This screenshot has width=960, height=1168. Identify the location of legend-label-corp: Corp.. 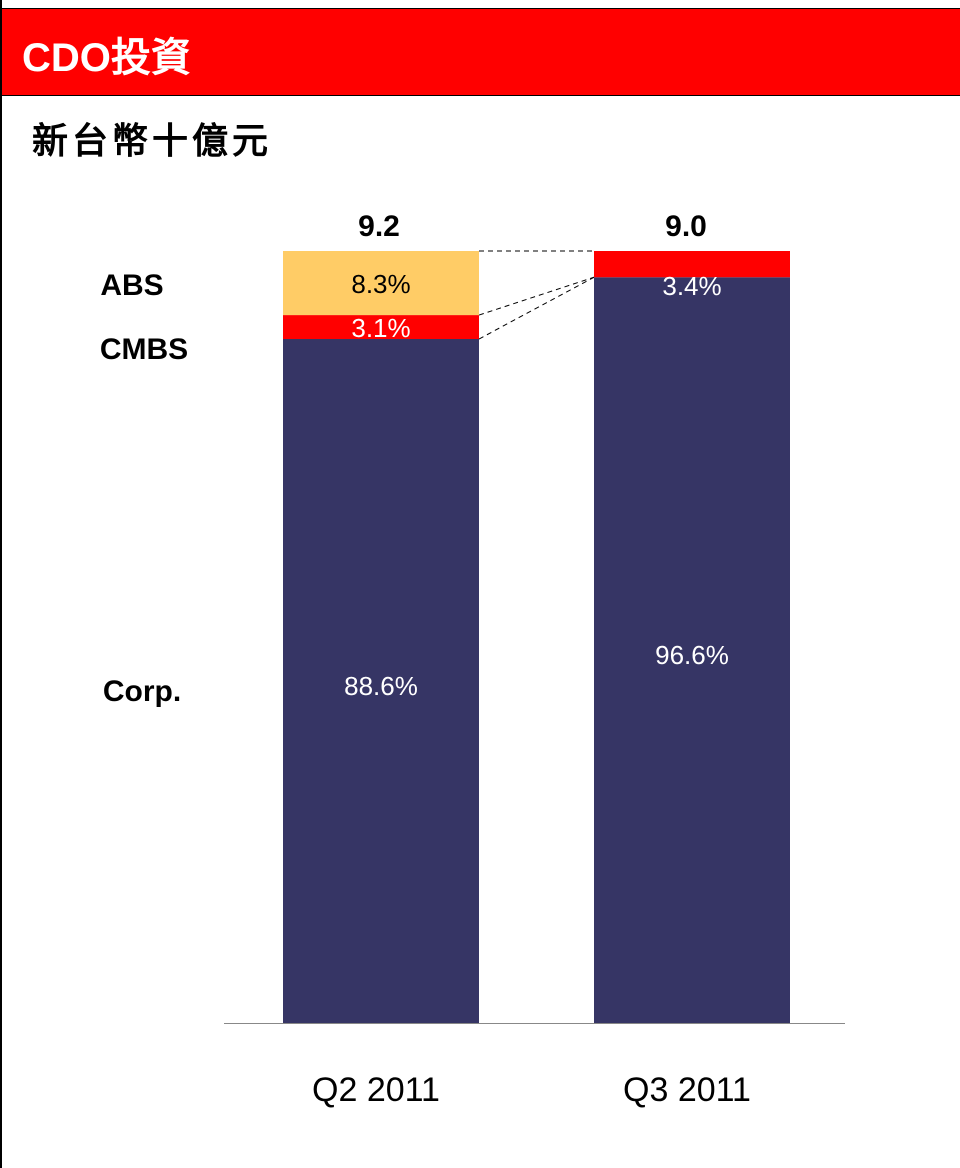
(142, 691).